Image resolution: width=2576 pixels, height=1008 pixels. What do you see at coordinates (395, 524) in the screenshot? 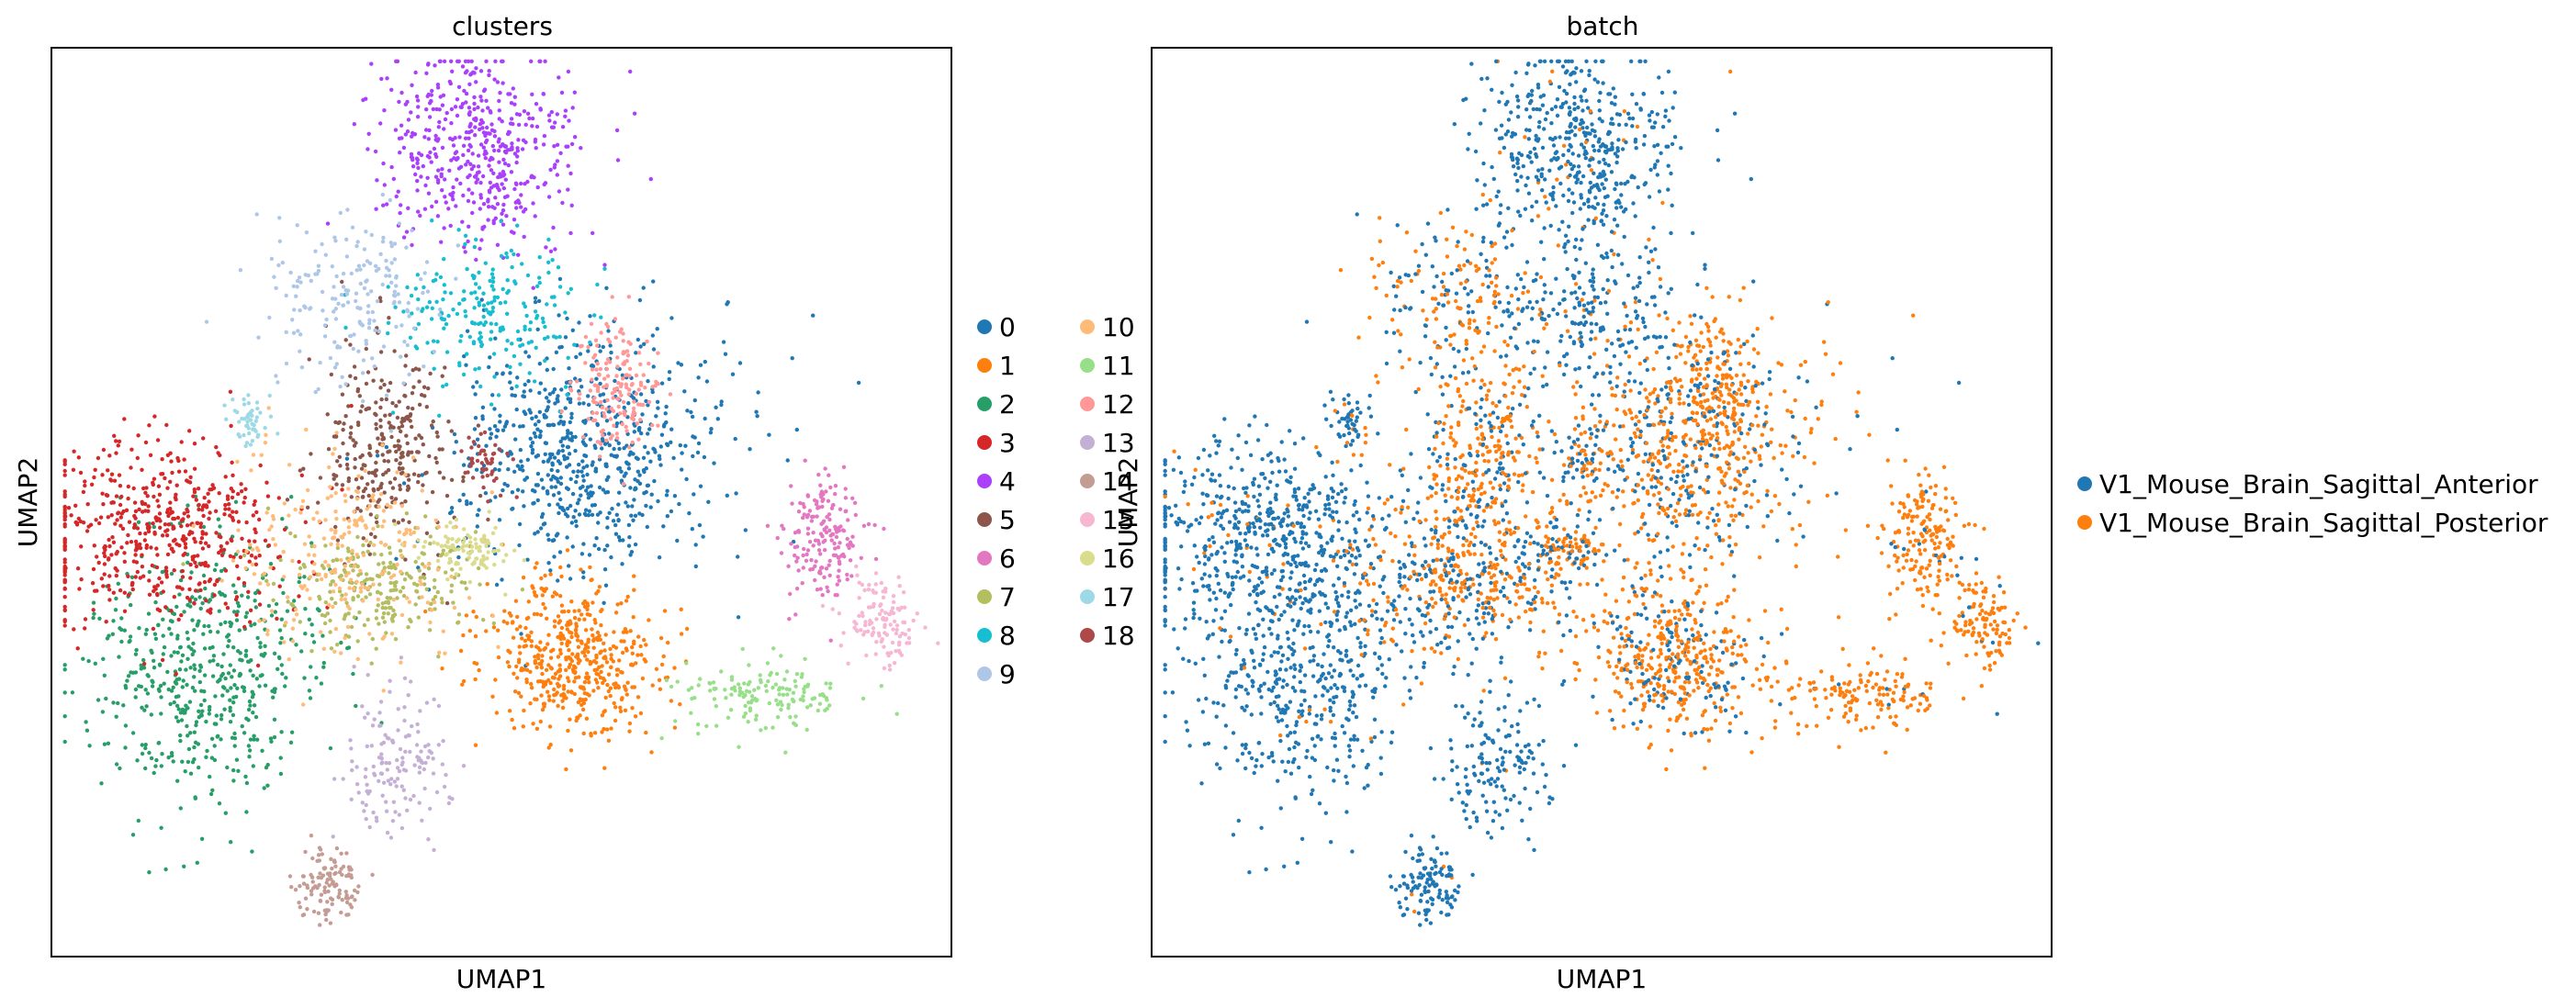
I see `cluster-16-point` at bounding box center [395, 524].